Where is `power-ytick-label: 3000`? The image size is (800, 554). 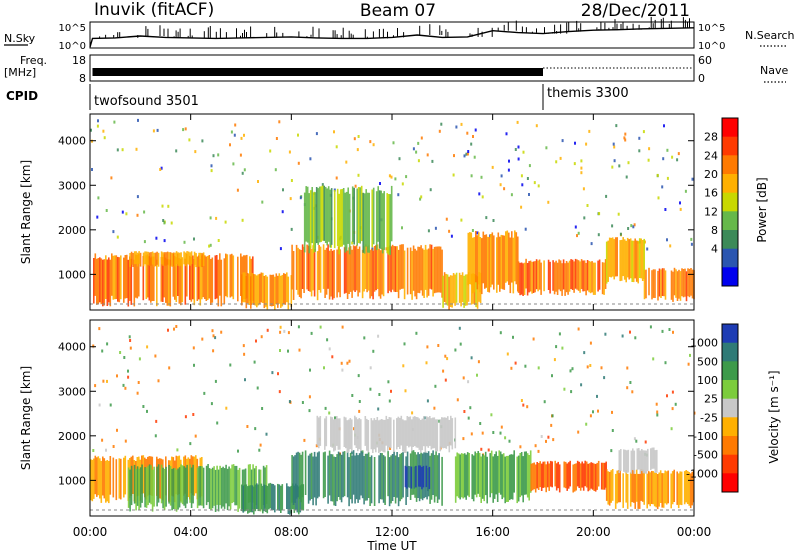 power-ytick-label: 3000 is located at coordinates (72, 185).